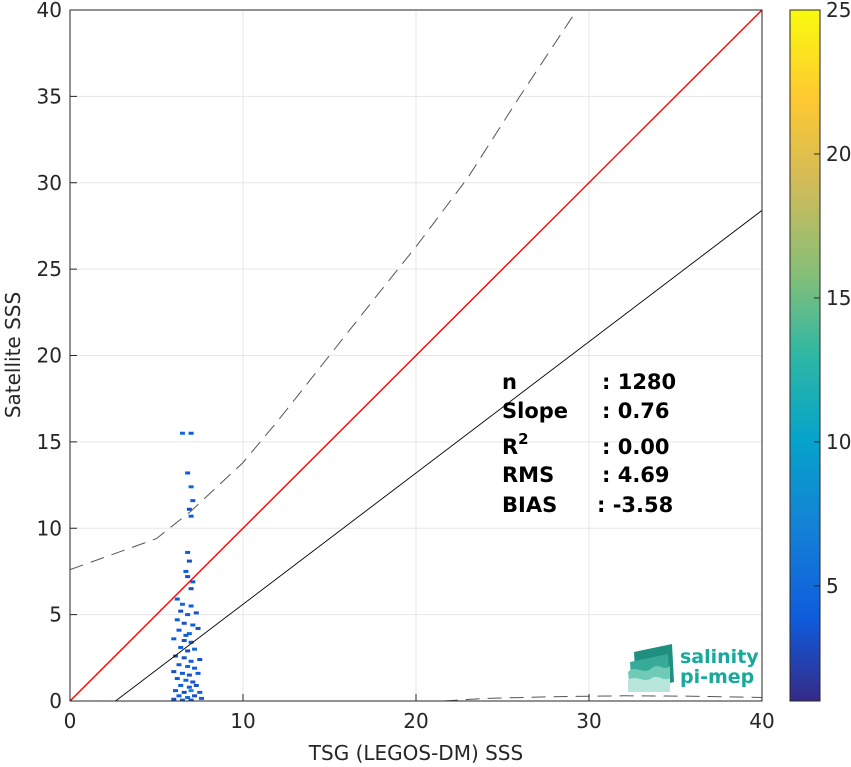 The image size is (851, 767). I want to click on x-axis-ticks: 0 10 20 30 40, so click(419, 713).